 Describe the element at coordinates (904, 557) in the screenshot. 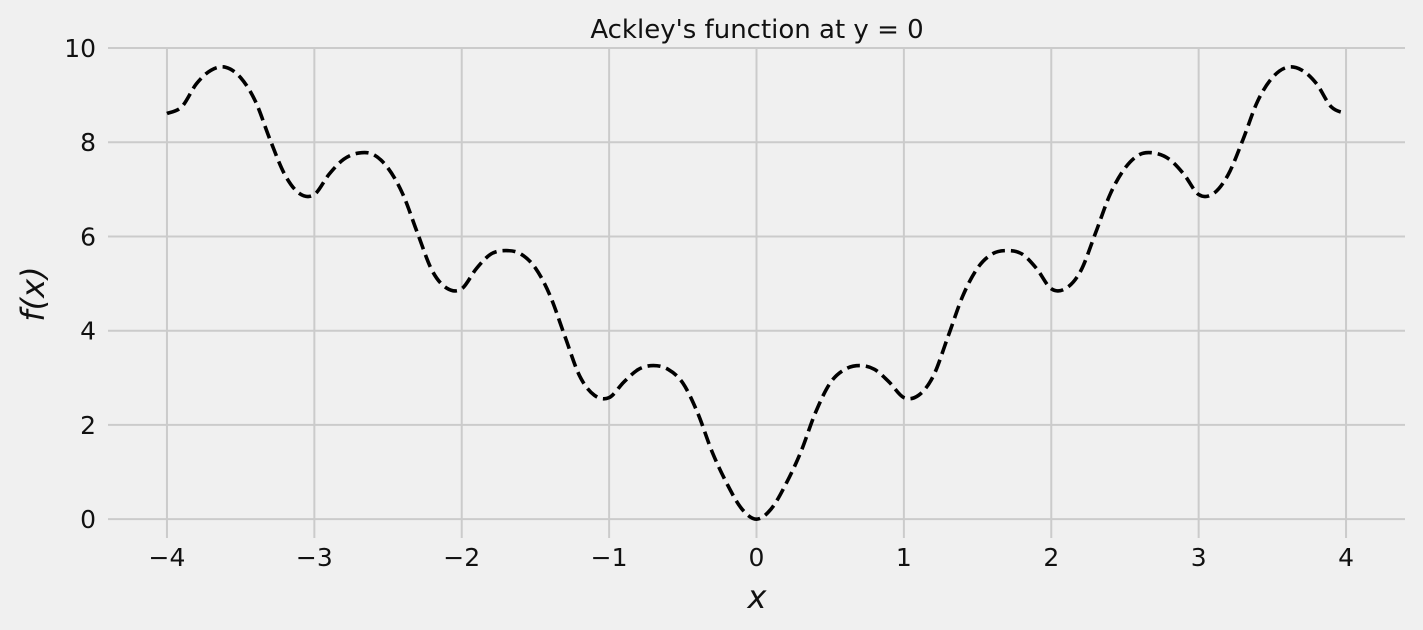

I see `x-tick-label: 1` at that location.